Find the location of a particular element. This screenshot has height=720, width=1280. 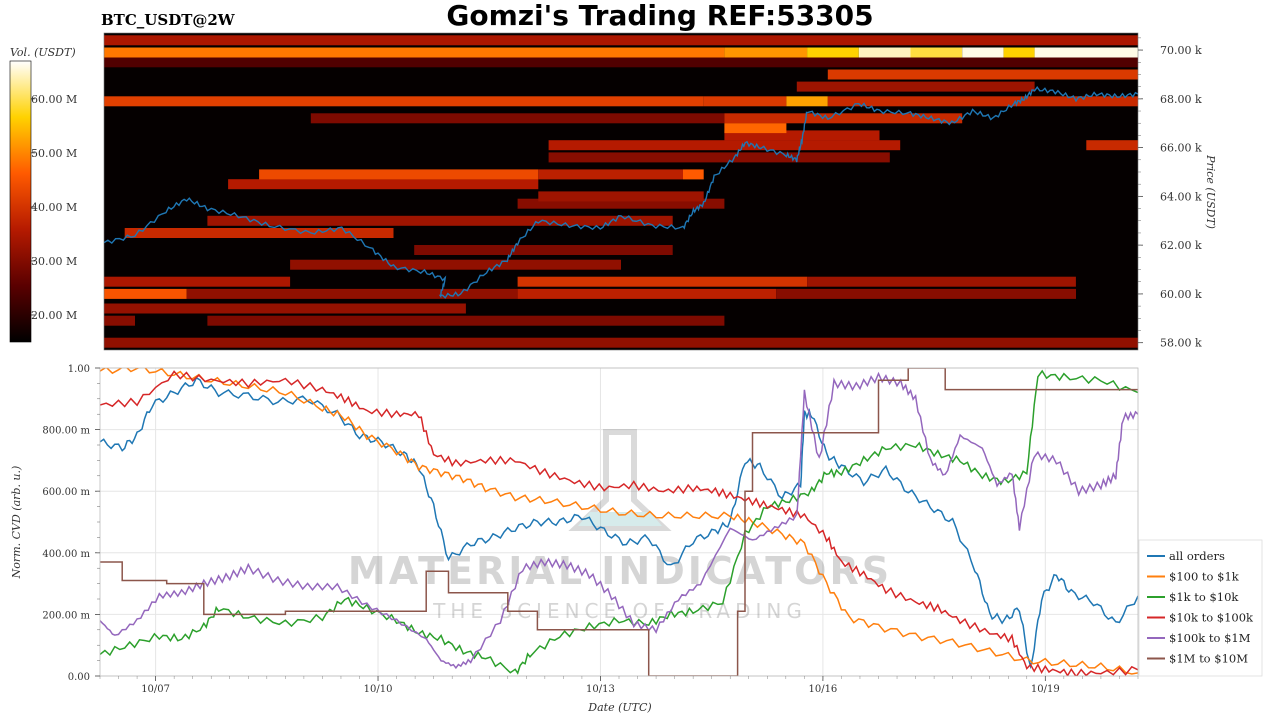

colorbar-label: Vol. (USDT) is located at coordinates (43, 52).